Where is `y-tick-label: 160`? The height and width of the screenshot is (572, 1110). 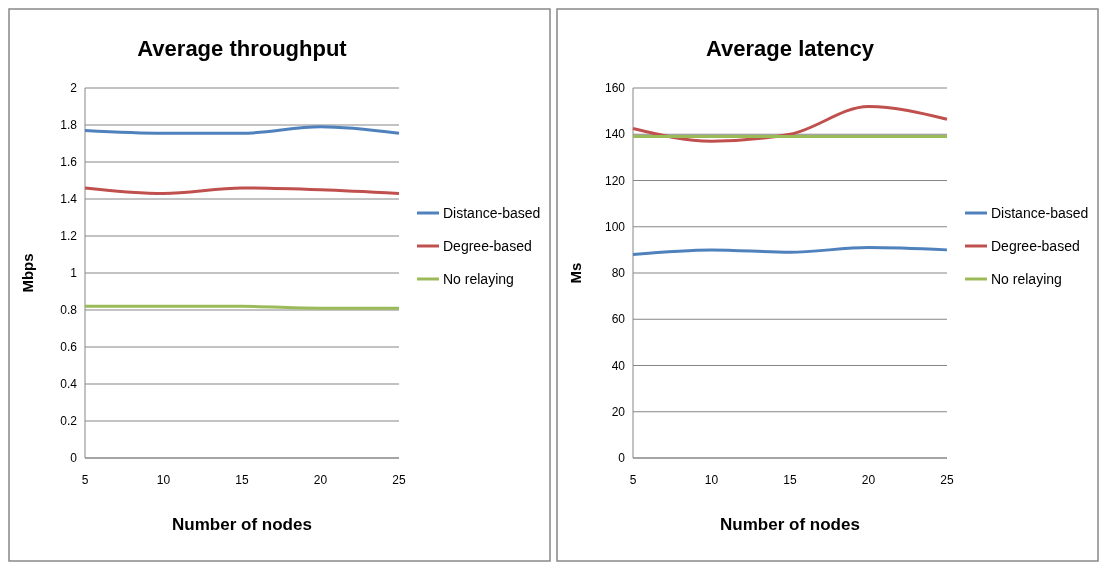 y-tick-label: 160 is located at coordinates (615, 88).